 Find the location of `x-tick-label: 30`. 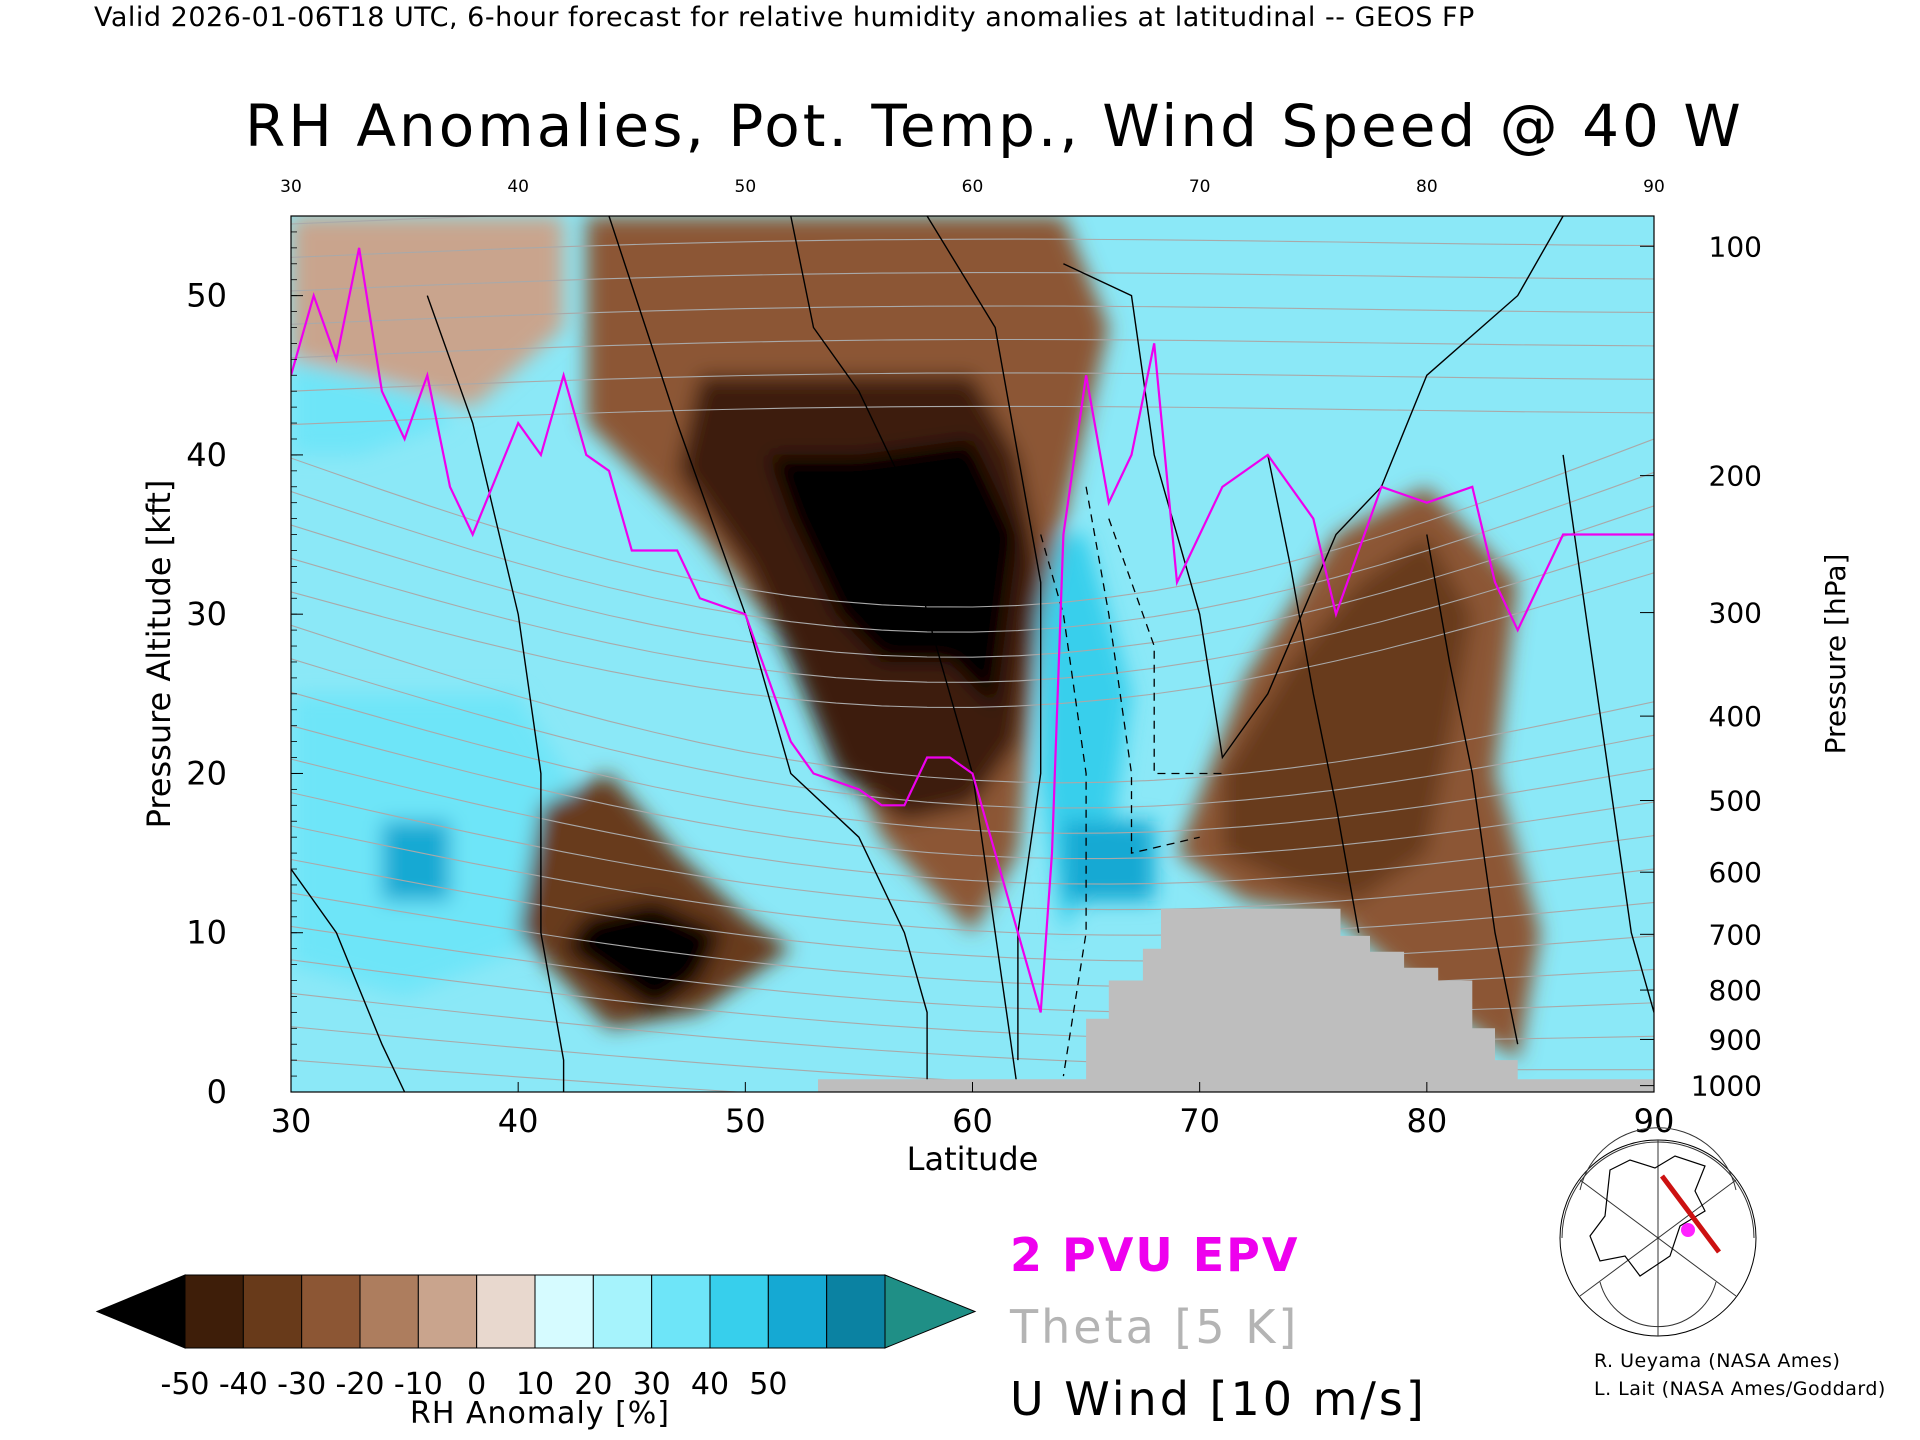

x-tick-label: 30 is located at coordinates (291, 1121).